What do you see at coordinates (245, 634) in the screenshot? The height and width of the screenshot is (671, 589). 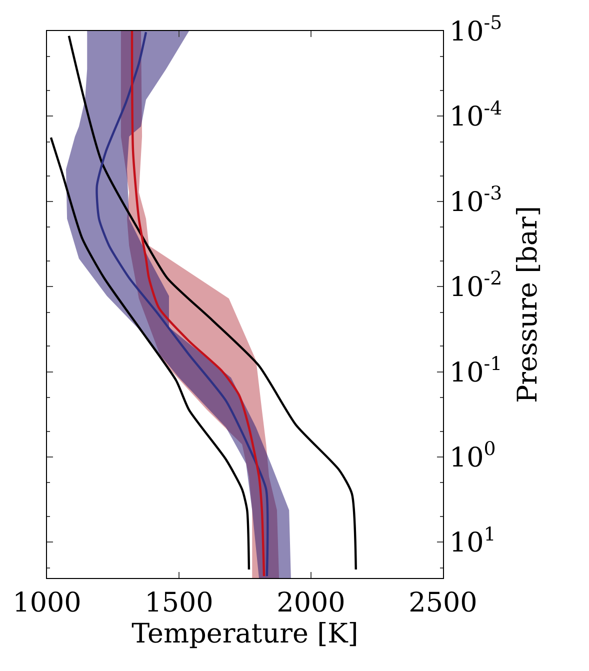 I see `x-axis-title: Temperature [K]` at bounding box center [245, 634].